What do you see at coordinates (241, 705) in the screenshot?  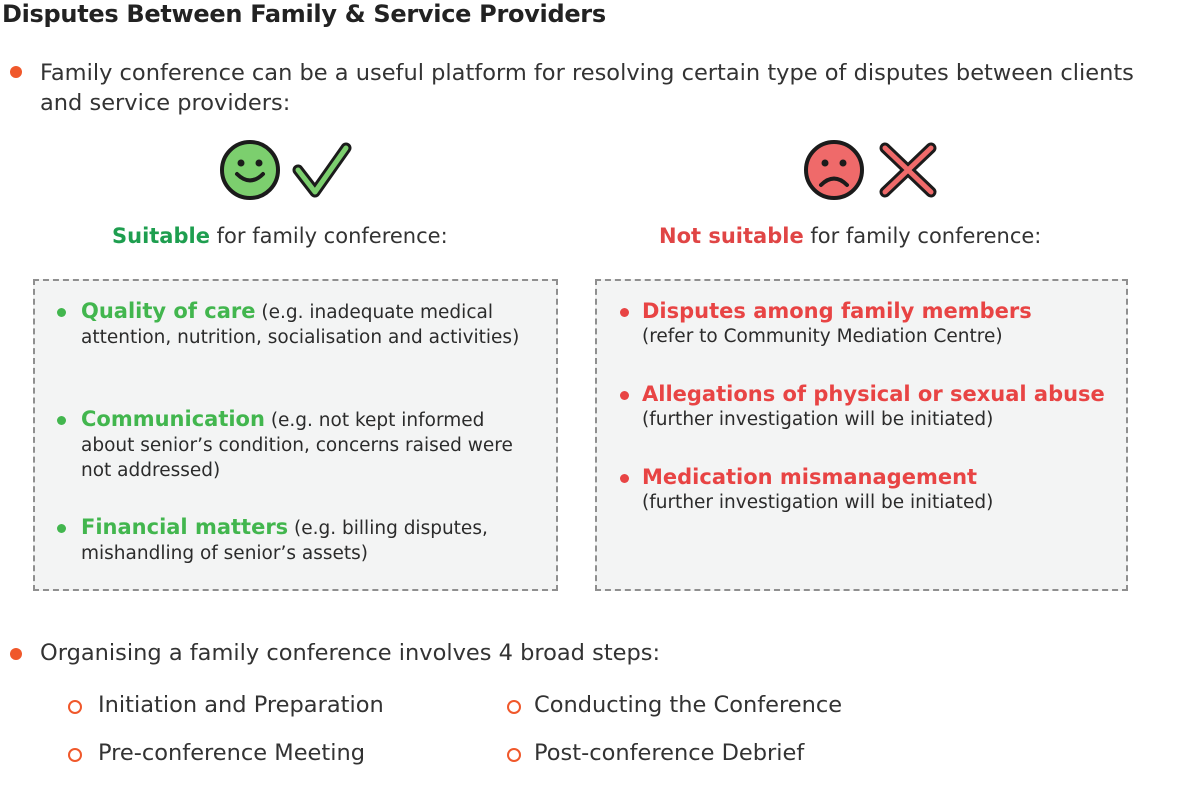 I see `step-item: Initiation and Preparation` at bounding box center [241, 705].